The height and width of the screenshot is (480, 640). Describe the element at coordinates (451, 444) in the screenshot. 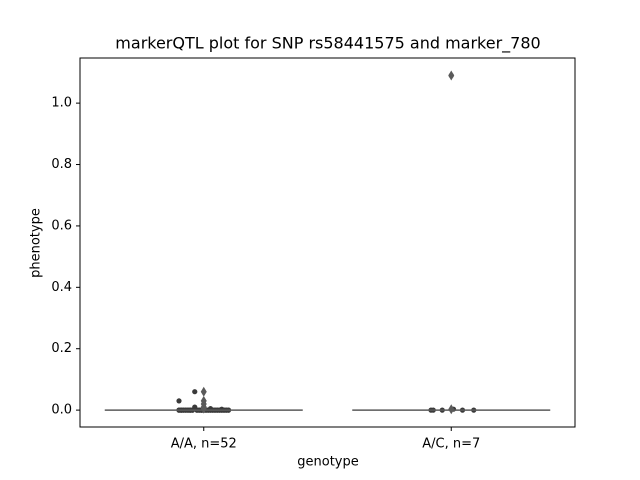

I see `x-tick-label: A/C, n=7` at that location.